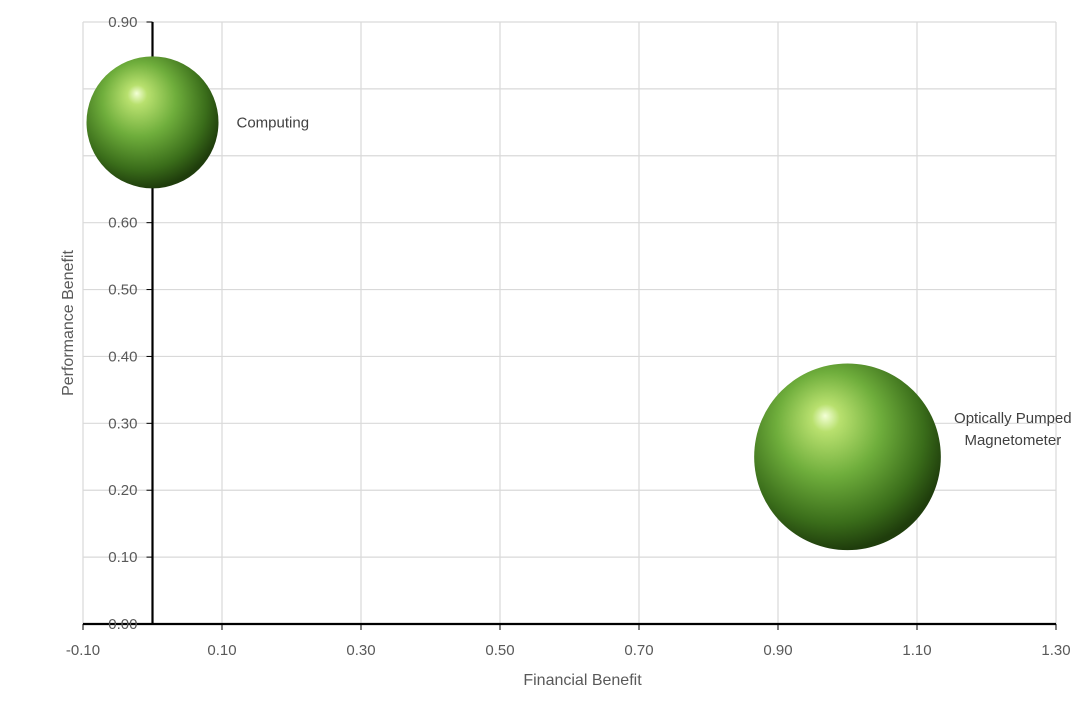  What do you see at coordinates (582, 680) in the screenshot?
I see `x-axis-title: Financial Benefit` at bounding box center [582, 680].